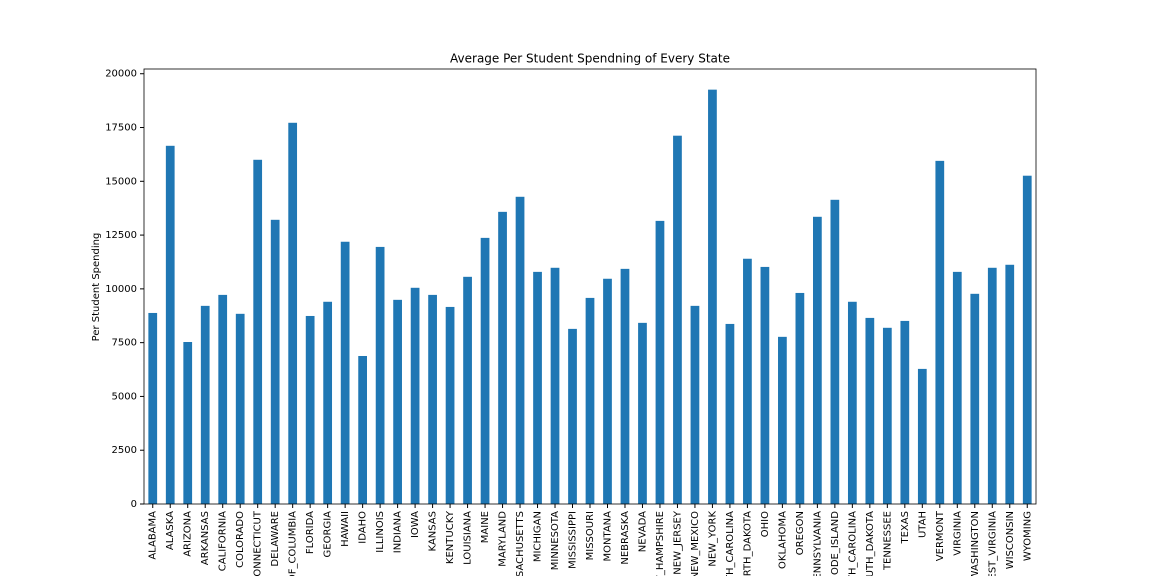 The height and width of the screenshot is (576, 1152). I want to click on x-tick-label: OREGON, so click(800, 533).